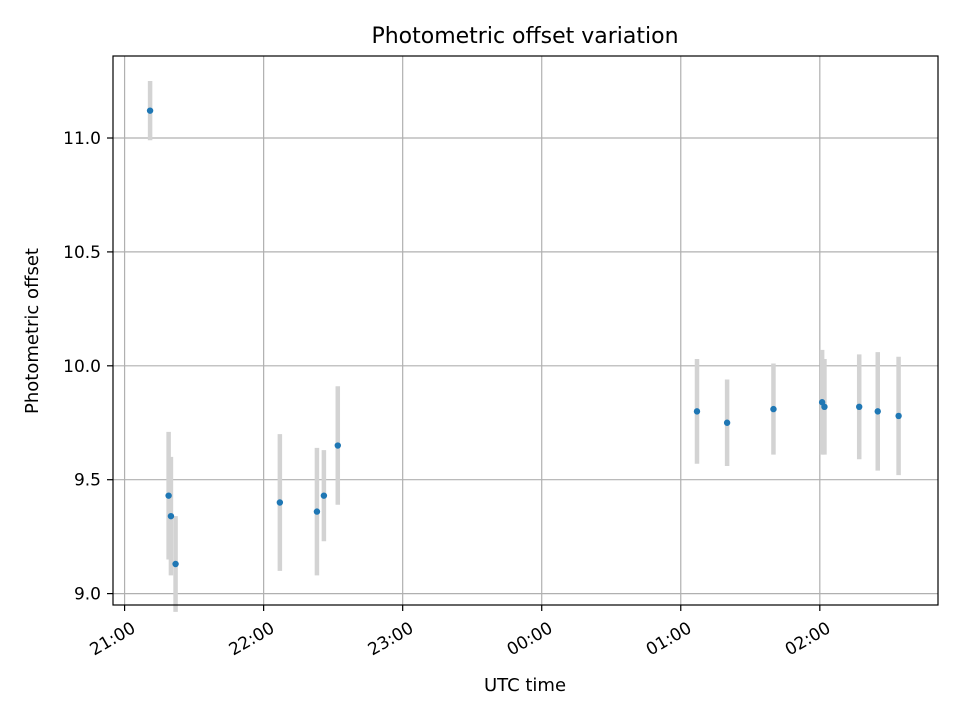  Describe the element at coordinates (87, 481) in the screenshot. I see `y-tick-label: 9.5` at that location.